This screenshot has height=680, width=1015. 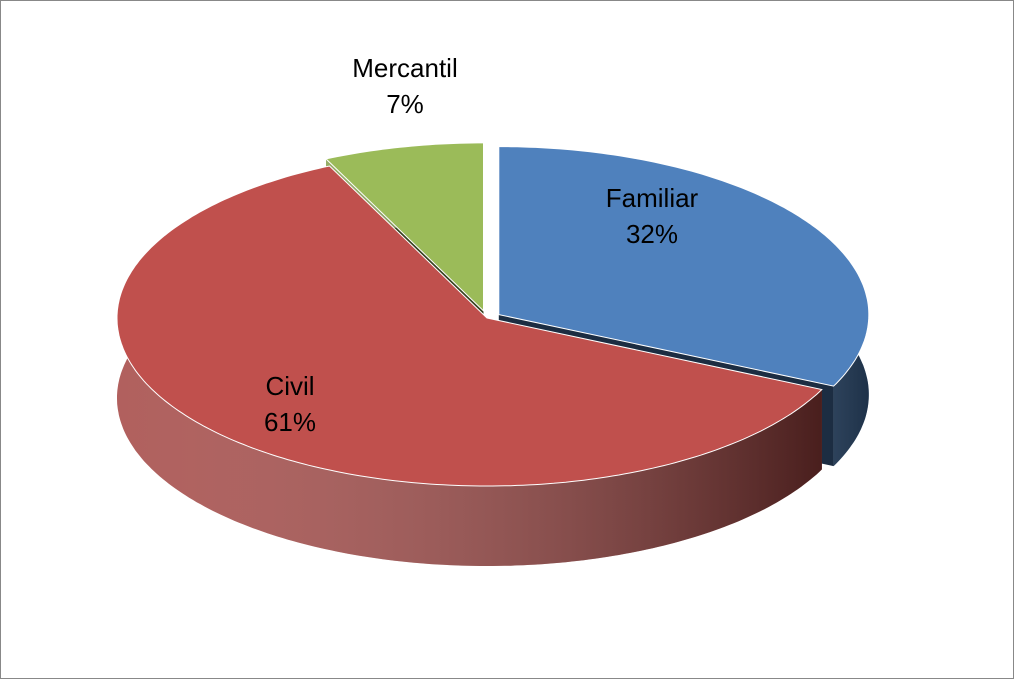 What do you see at coordinates (290, 422) in the screenshot?
I see `slice-value-label: 61%` at bounding box center [290, 422].